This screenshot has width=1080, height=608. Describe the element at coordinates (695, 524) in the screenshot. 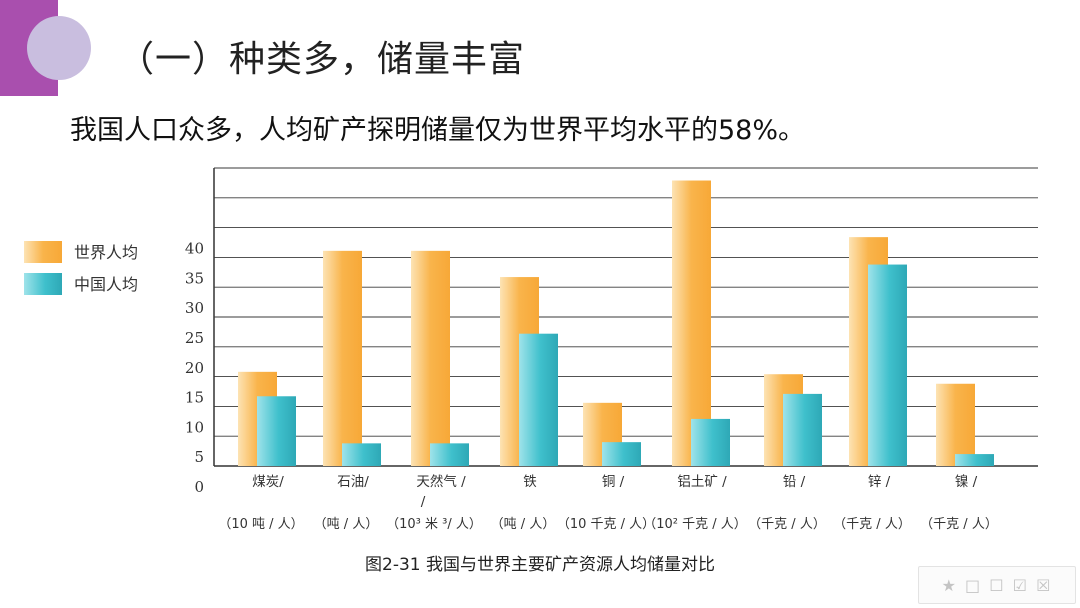

I see `unit-label: （10² 千克 / 人）` at that location.